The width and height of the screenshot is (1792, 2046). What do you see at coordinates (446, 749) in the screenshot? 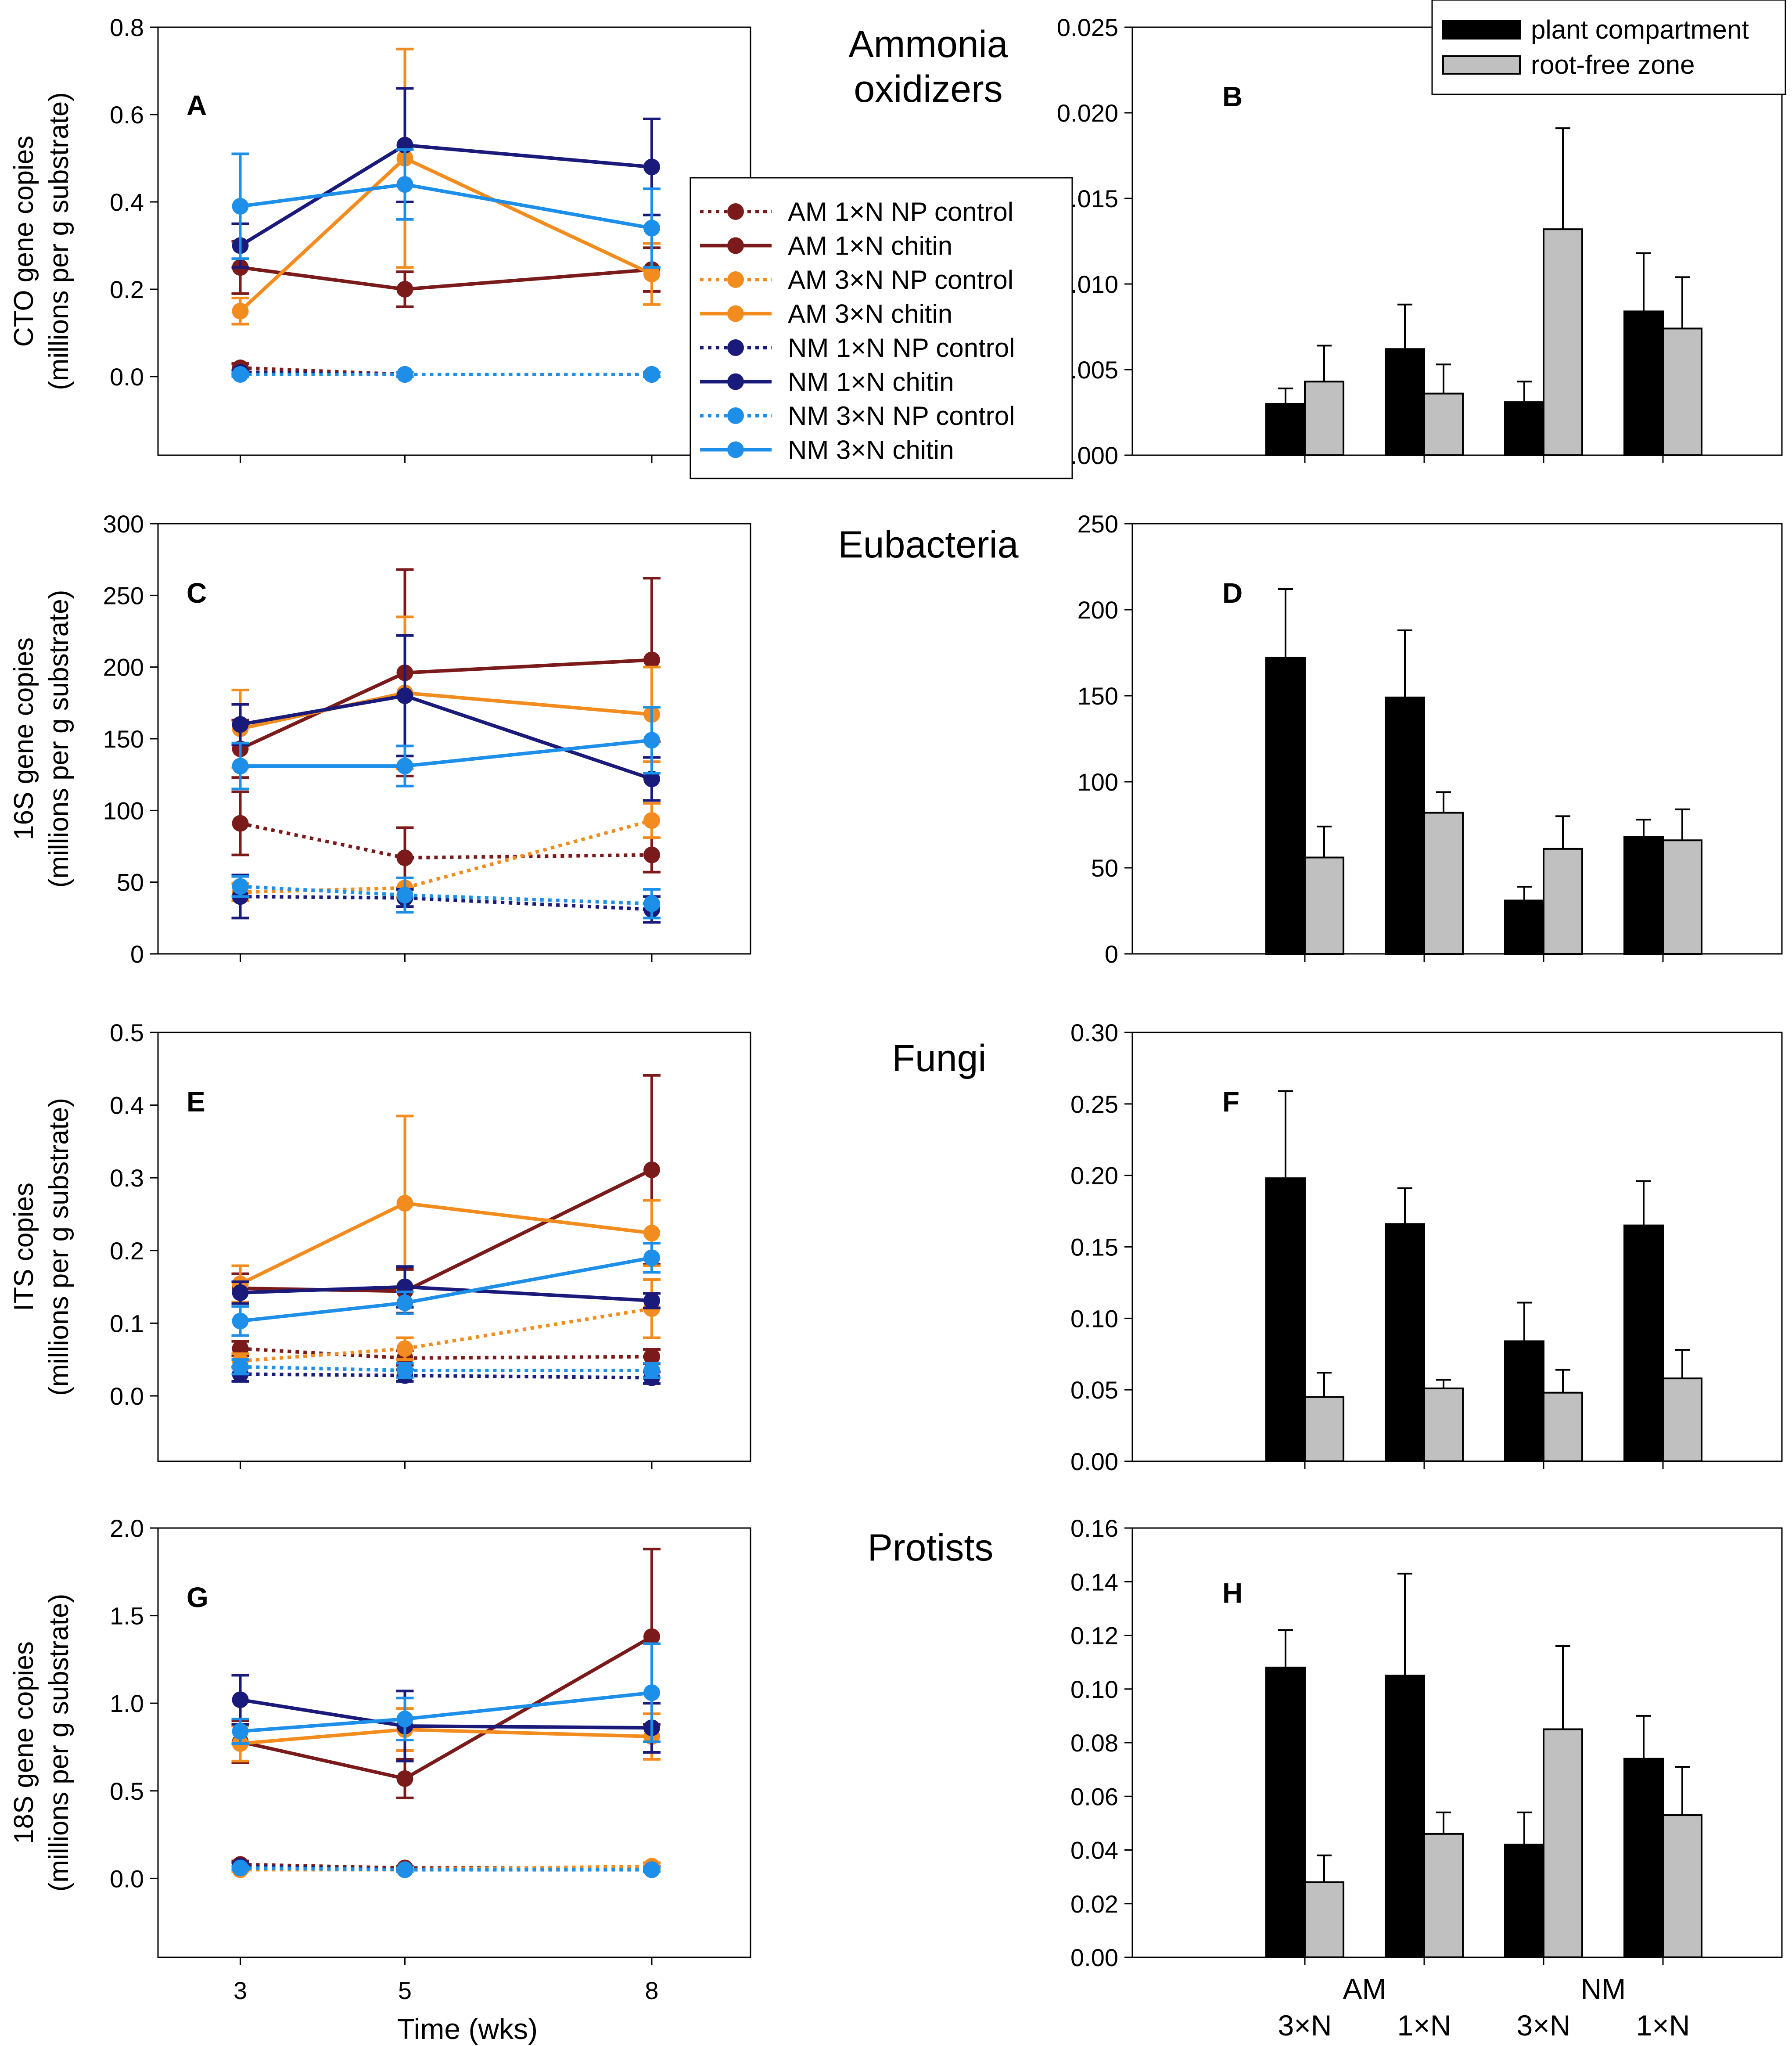
I see `panel-c-nm-3xn-chitin-series` at bounding box center [446, 749].